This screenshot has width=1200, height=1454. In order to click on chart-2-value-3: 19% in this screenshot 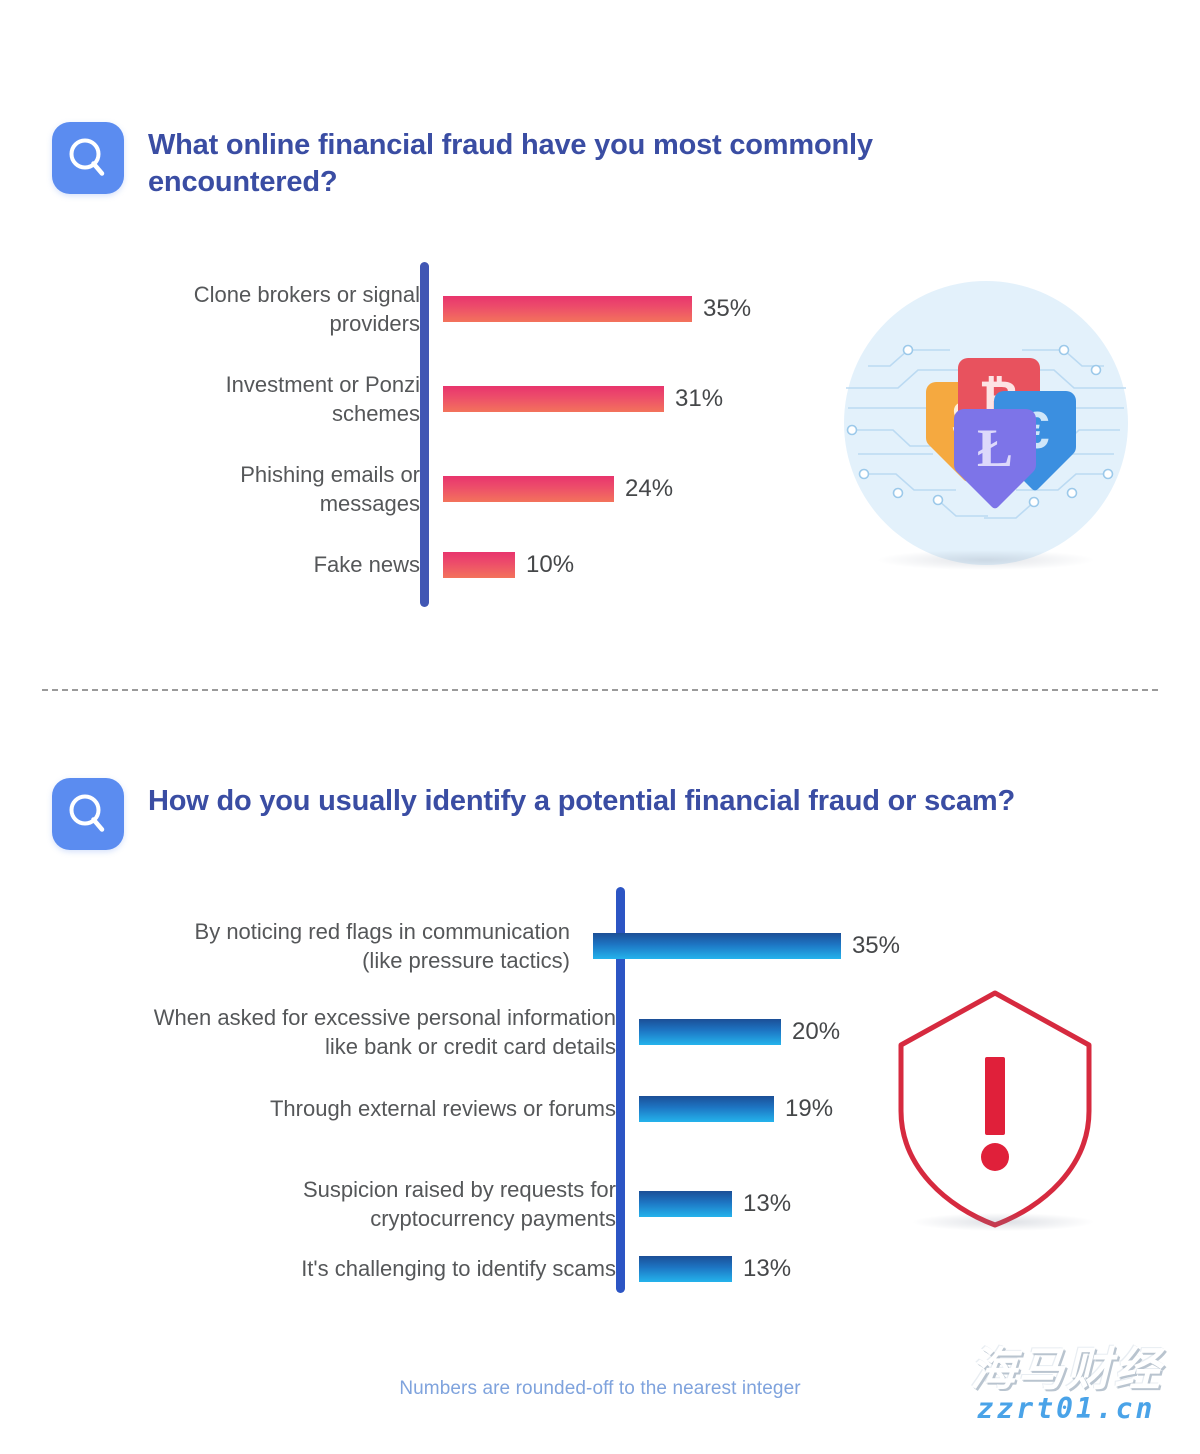, I will do `click(809, 1108)`.